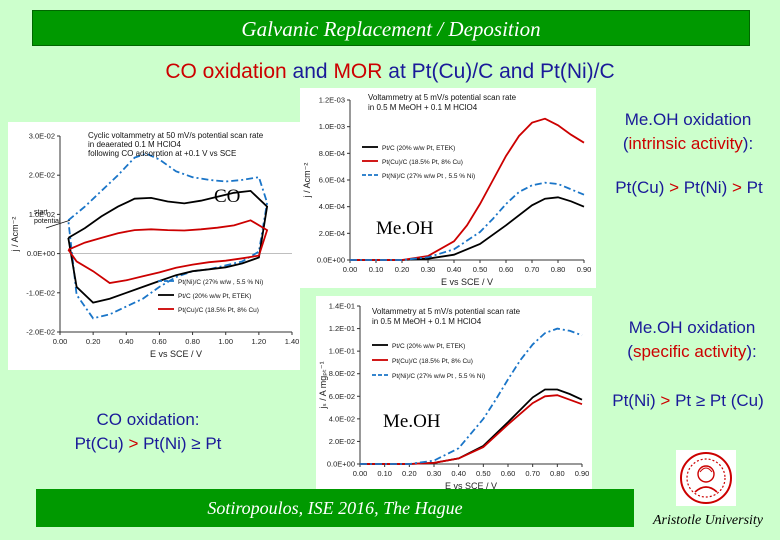  What do you see at coordinates (683, 400) in the screenshot?
I see `specific-order-2: Pt` at bounding box center [683, 400].